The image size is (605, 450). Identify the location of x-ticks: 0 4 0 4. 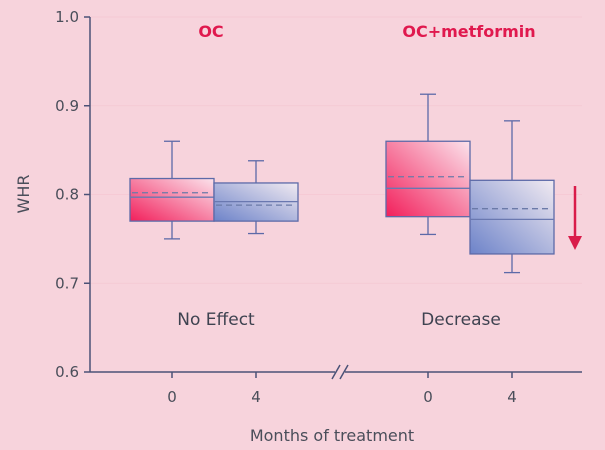
(342, 389).